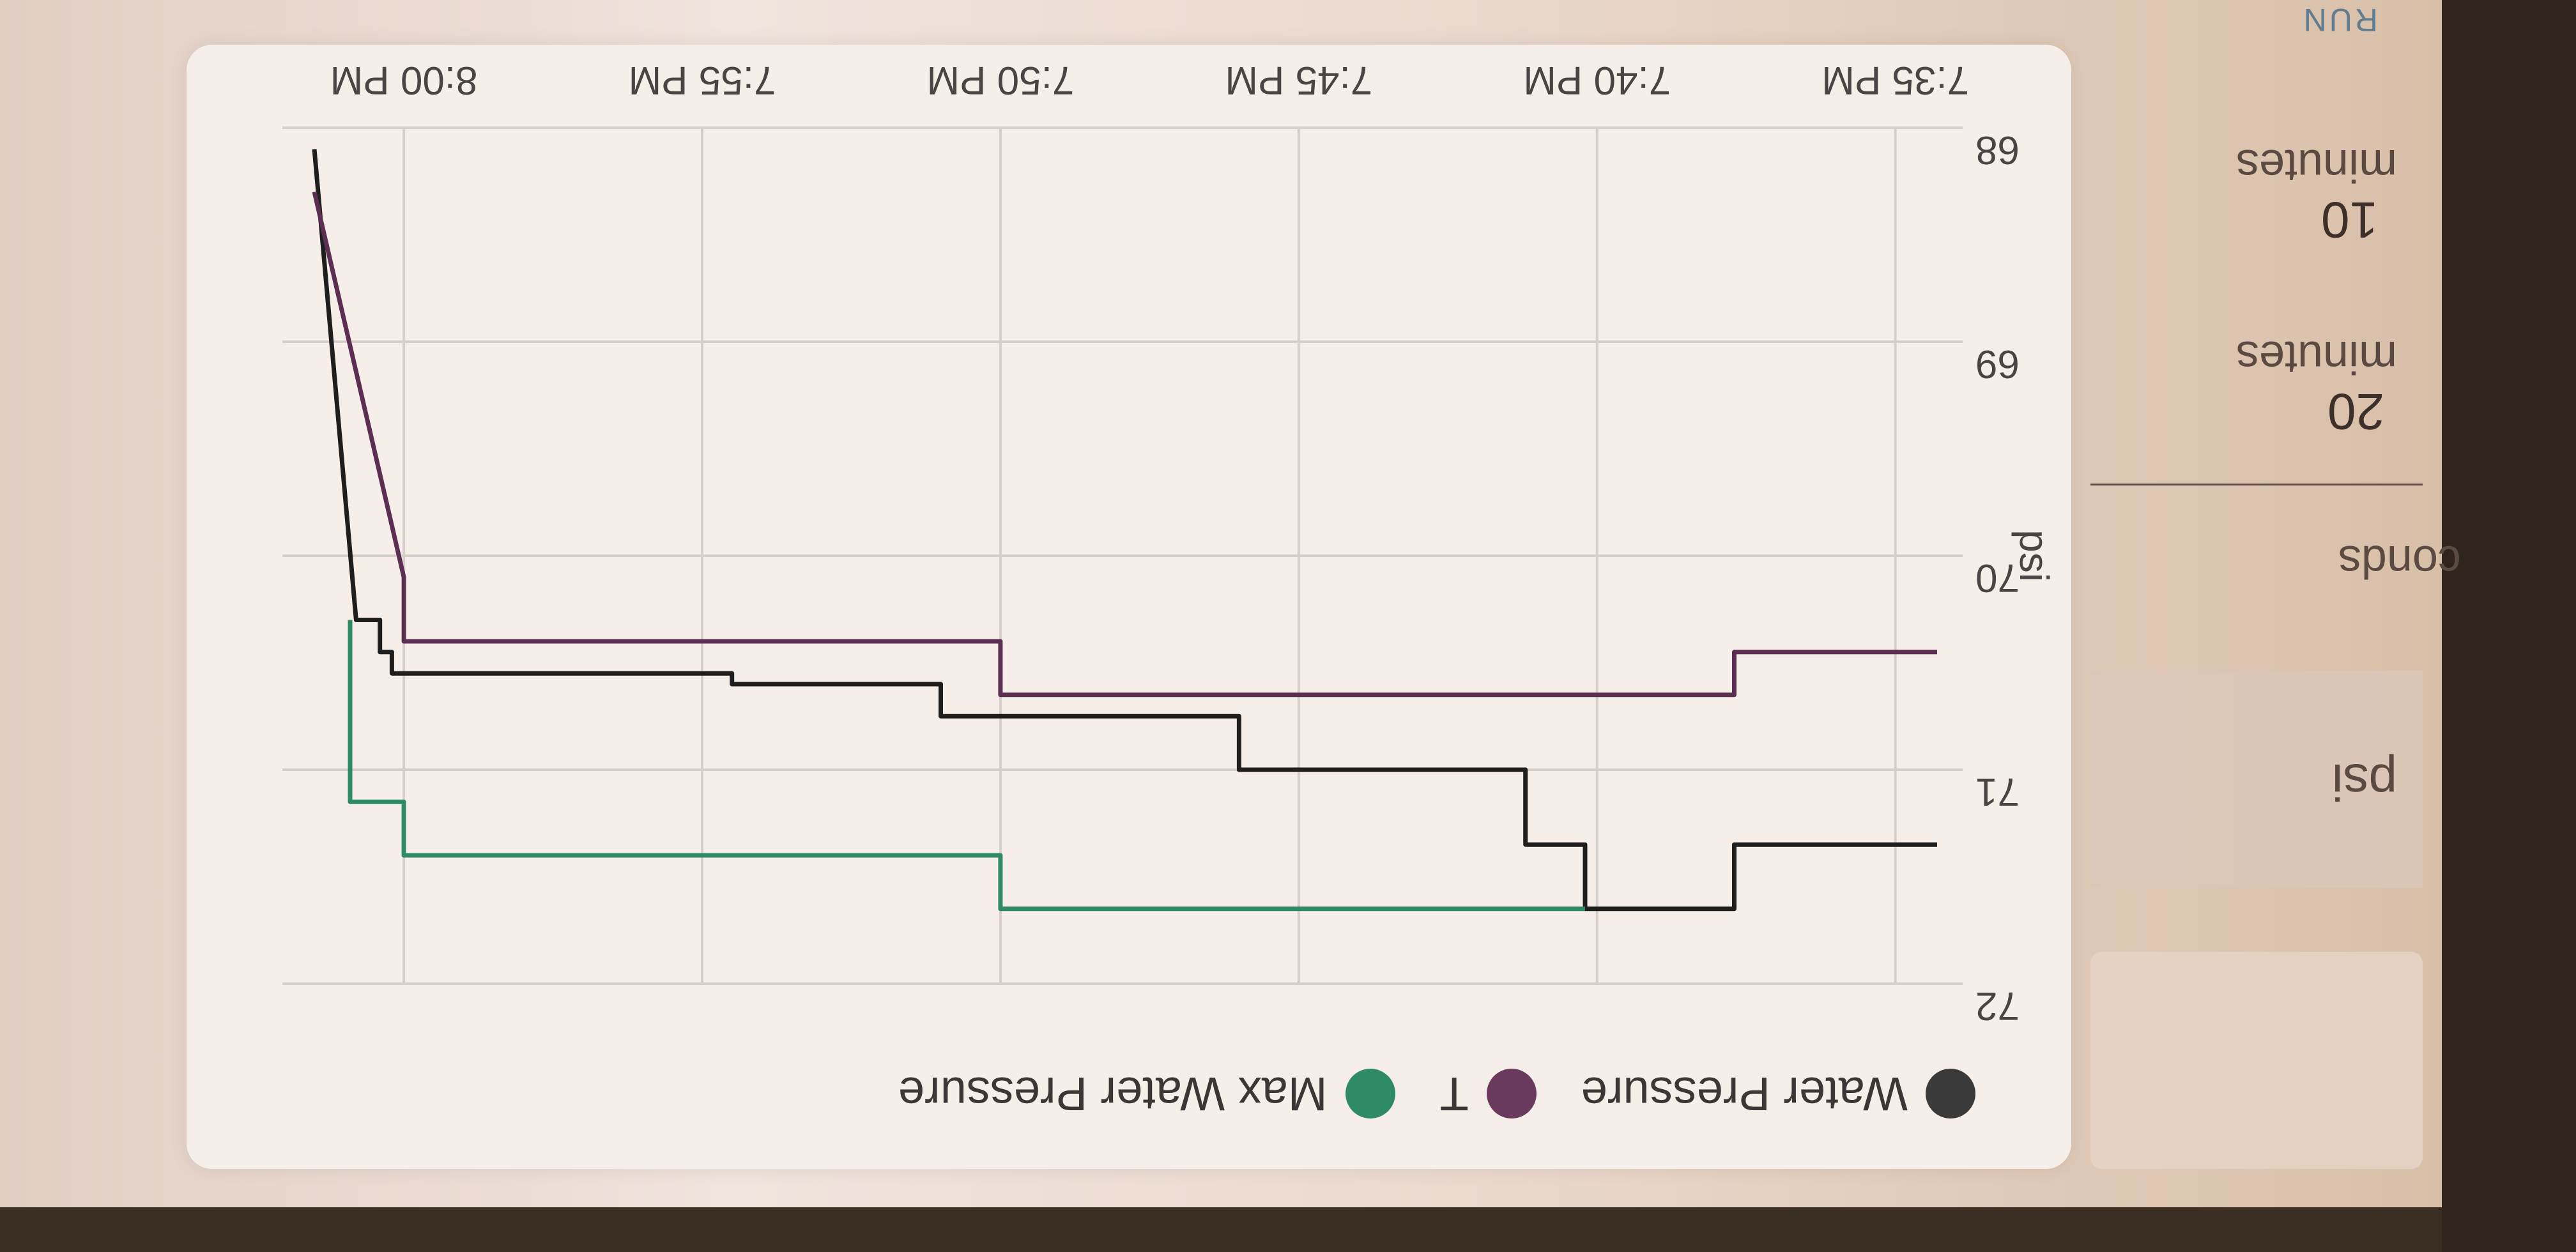 Image resolution: width=2576 pixels, height=1252 pixels. I want to click on y-axis-label: psi, so click(2034, 556).